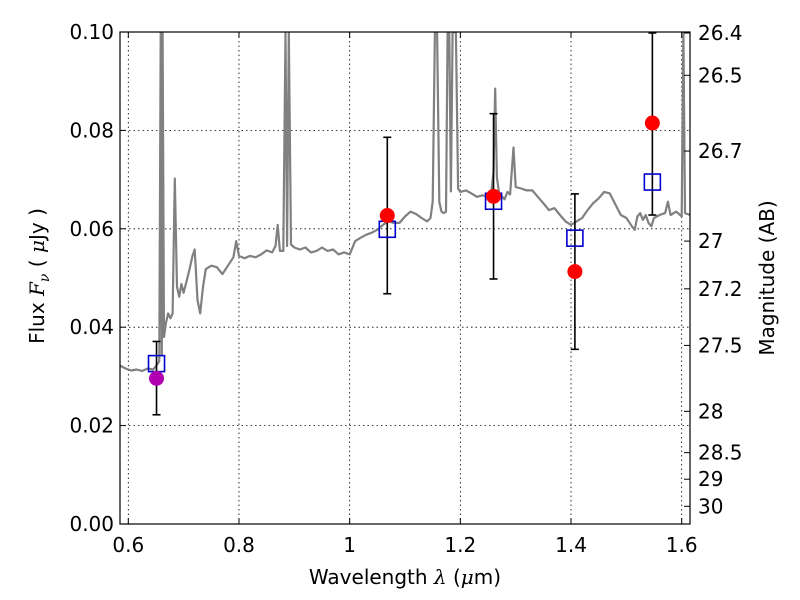 This screenshot has height=600, width=800. I want to click on y2-tick-label: 28, so click(710, 411).